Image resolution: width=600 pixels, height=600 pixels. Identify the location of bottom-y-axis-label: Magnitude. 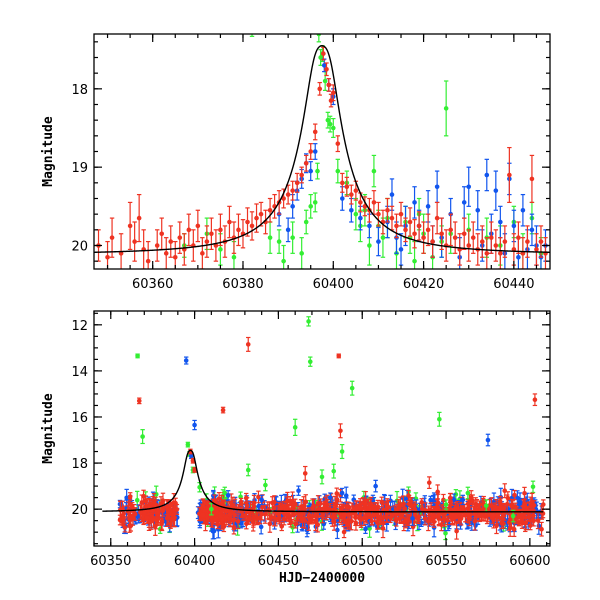
(48, 428).